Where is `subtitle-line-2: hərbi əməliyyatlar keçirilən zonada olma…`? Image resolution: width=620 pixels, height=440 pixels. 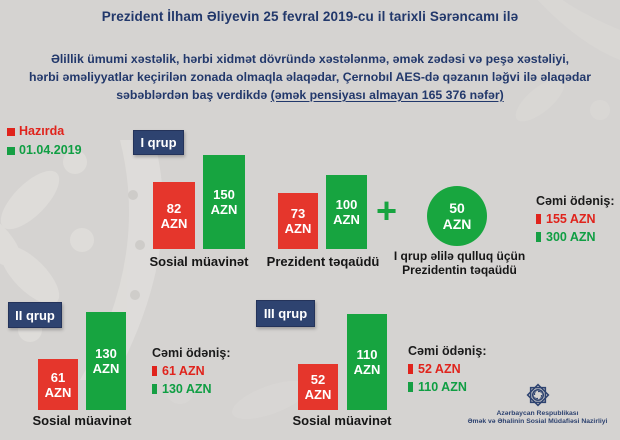
subtitle-line-2: hərbi əməliyyatlar keçirilən zonada olma… is located at coordinates (310, 77).